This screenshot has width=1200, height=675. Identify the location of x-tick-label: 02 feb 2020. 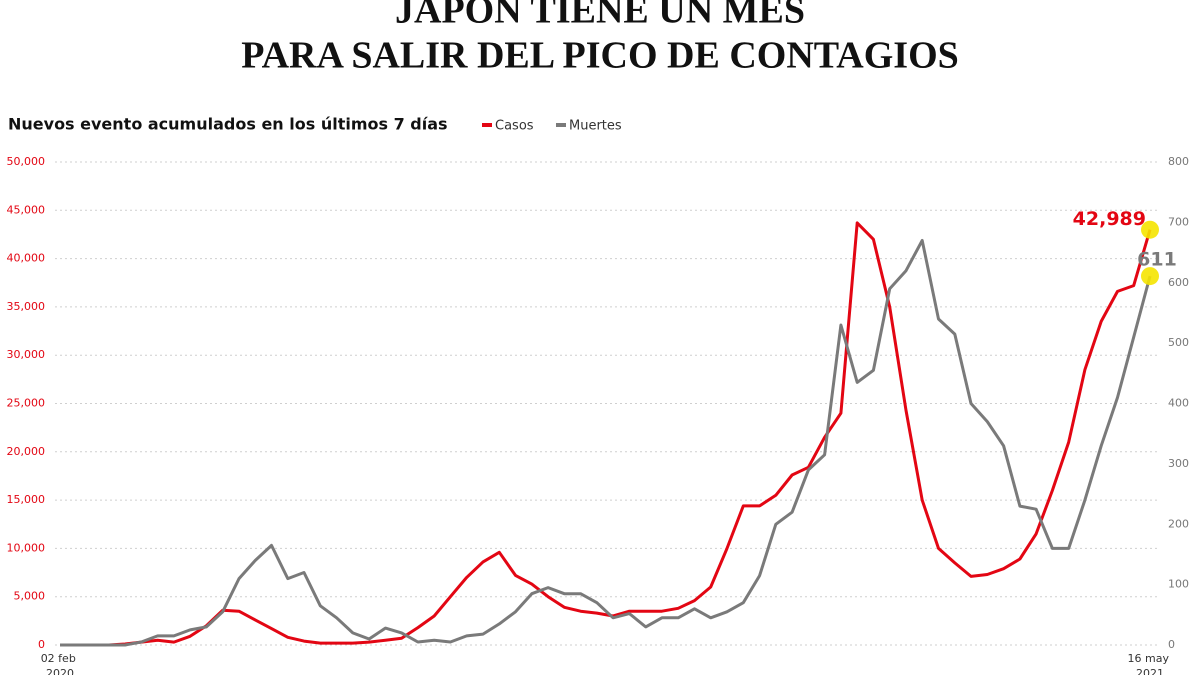
(60, 663).